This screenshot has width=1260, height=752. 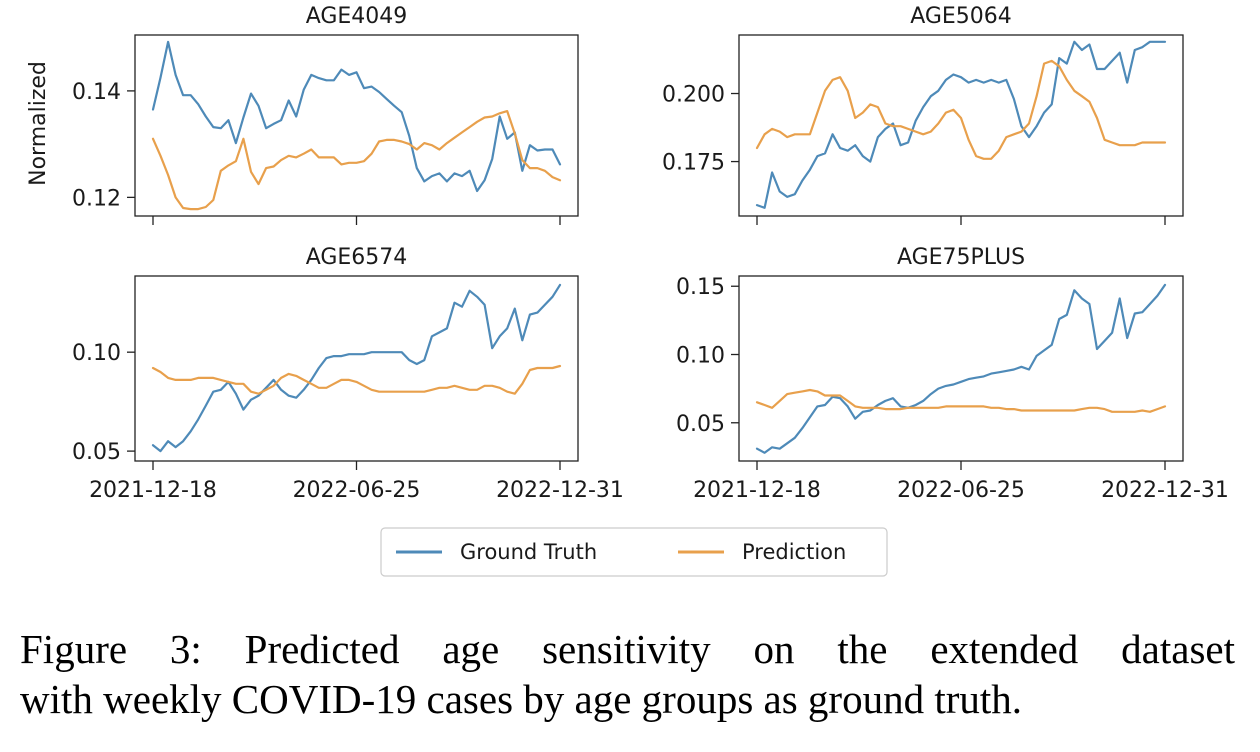 I want to click on plot-frame-age75plus, so click(x=961, y=368).